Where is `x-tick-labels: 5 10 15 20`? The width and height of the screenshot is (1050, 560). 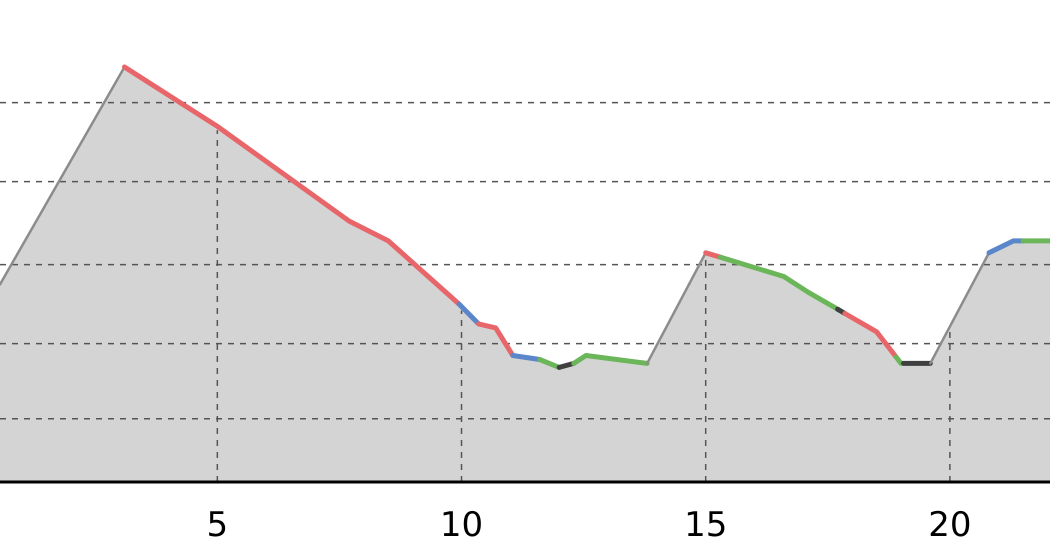
x-tick-labels: 5 10 15 20 is located at coordinates (589, 525).